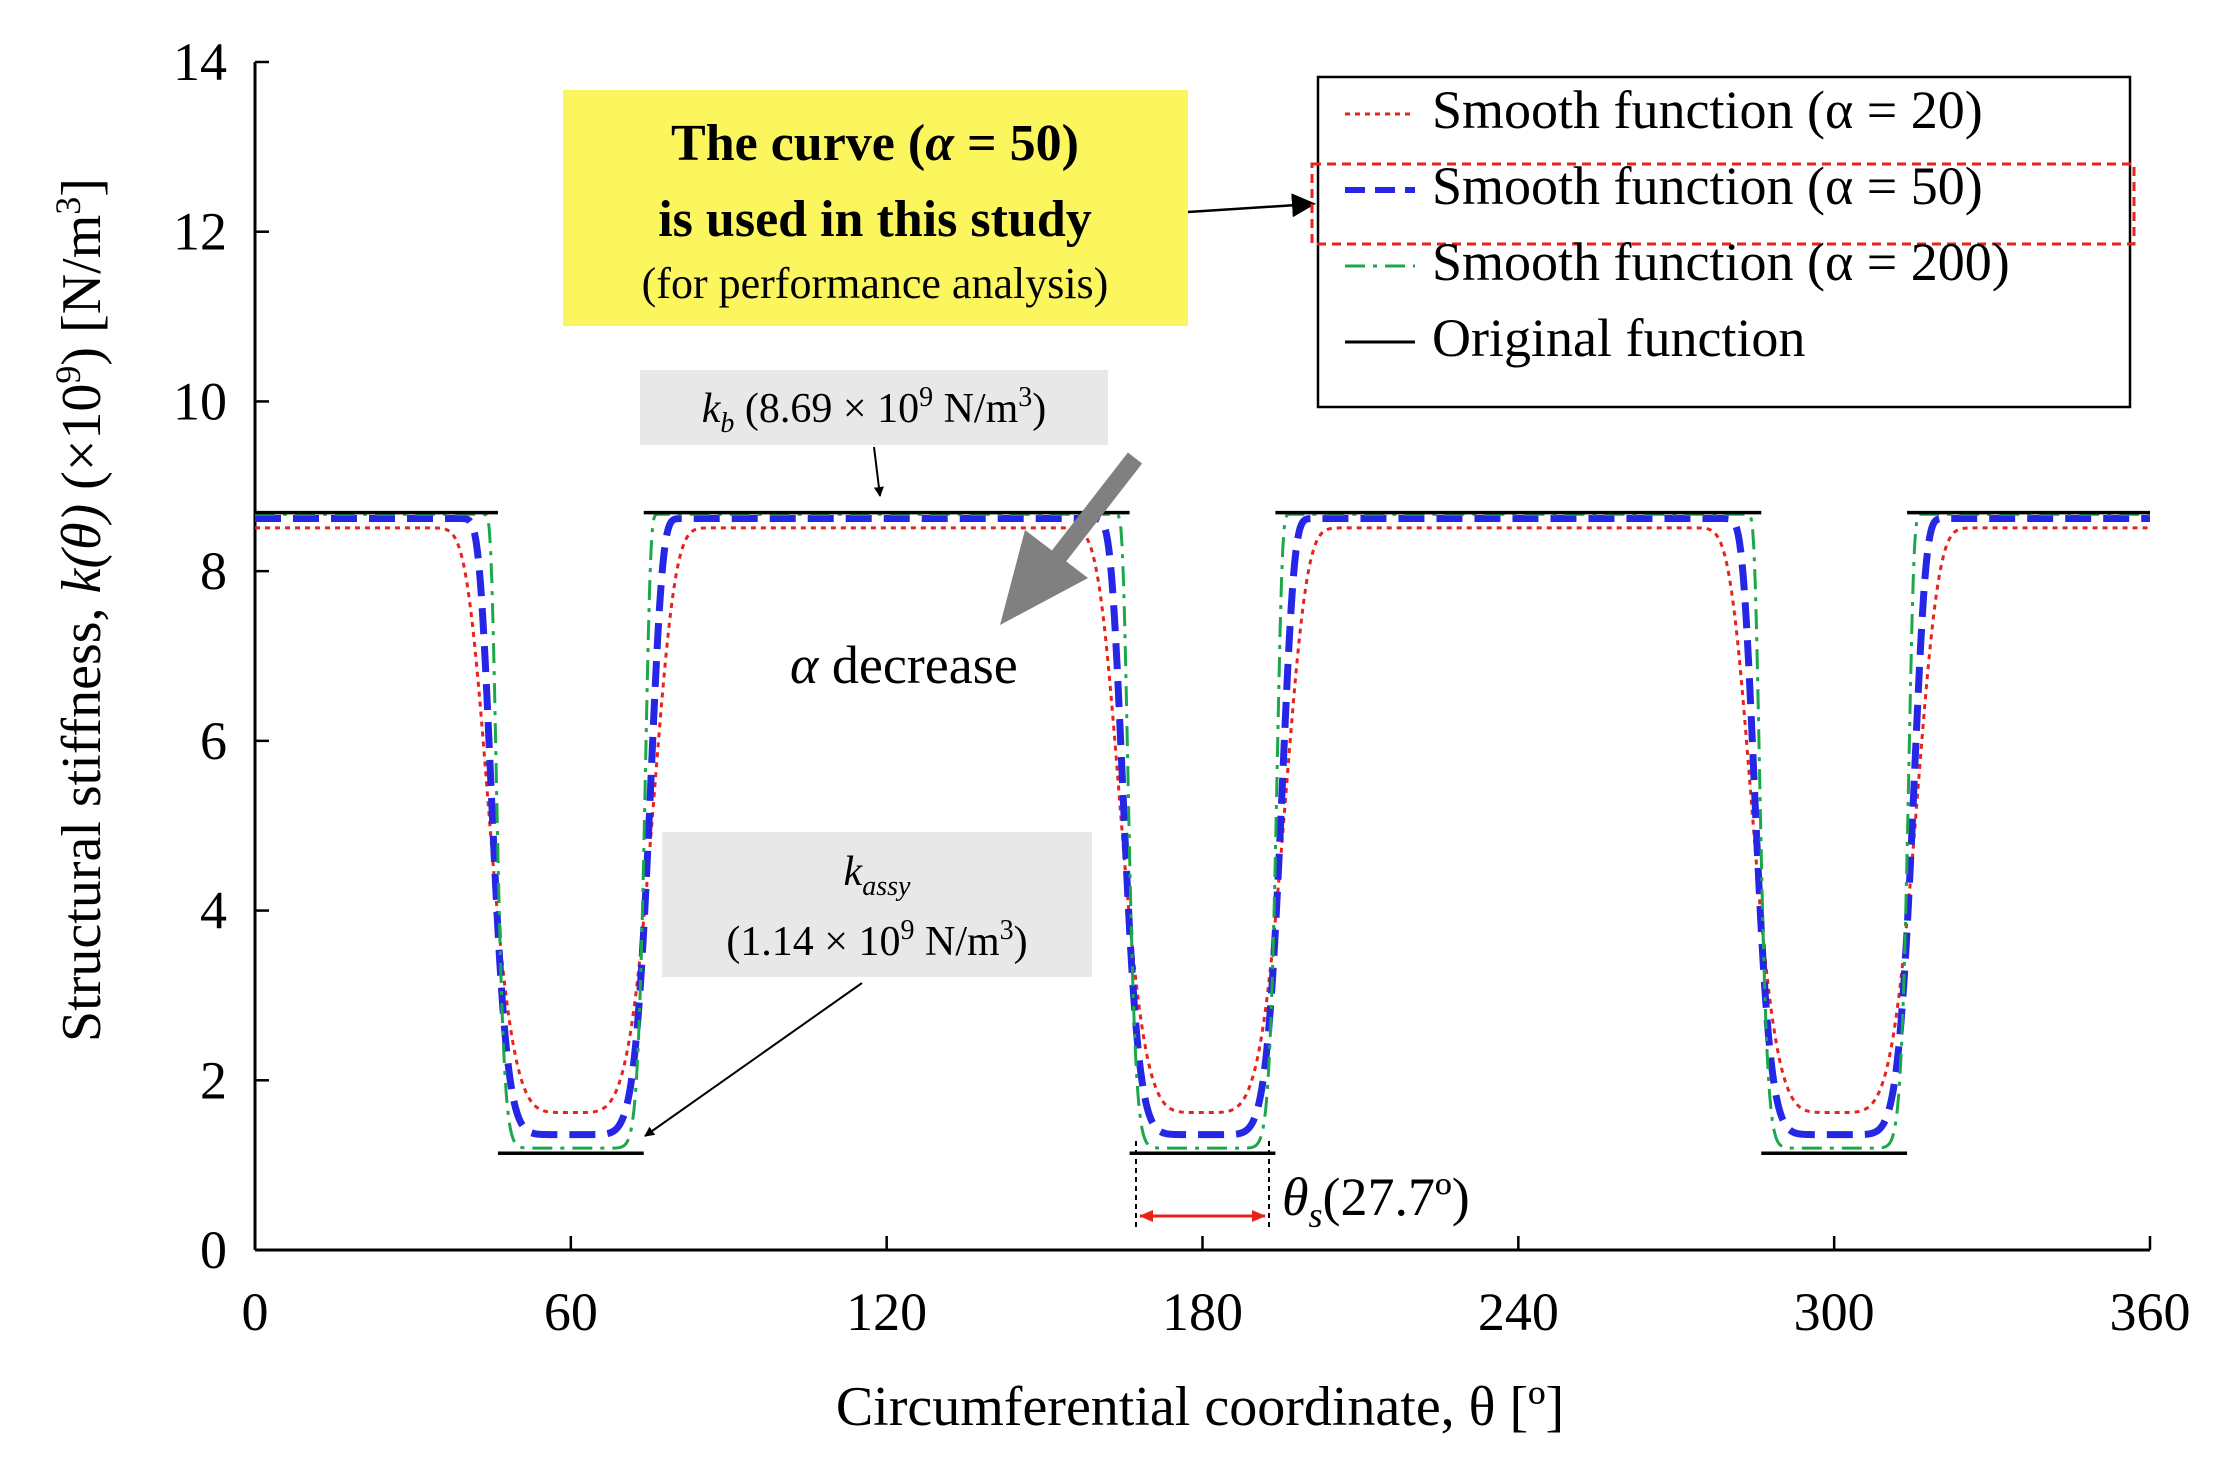  Describe the element at coordinates (876, 940) in the screenshot. I see `kassy-label-value: (1.14 × 109 N/m3)` at that location.